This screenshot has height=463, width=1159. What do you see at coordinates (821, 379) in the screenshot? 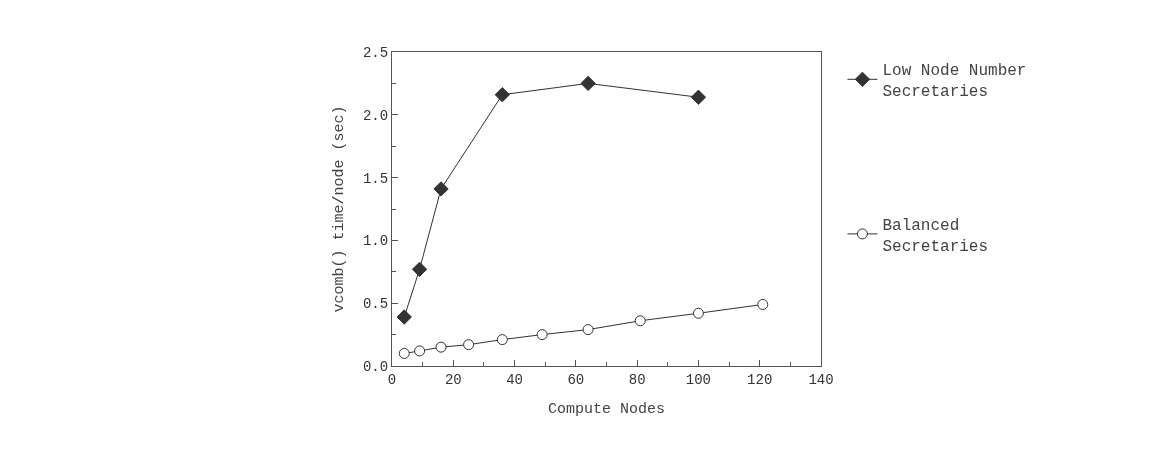
I see `x-tick-label: 140` at bounding box center [821, 379].